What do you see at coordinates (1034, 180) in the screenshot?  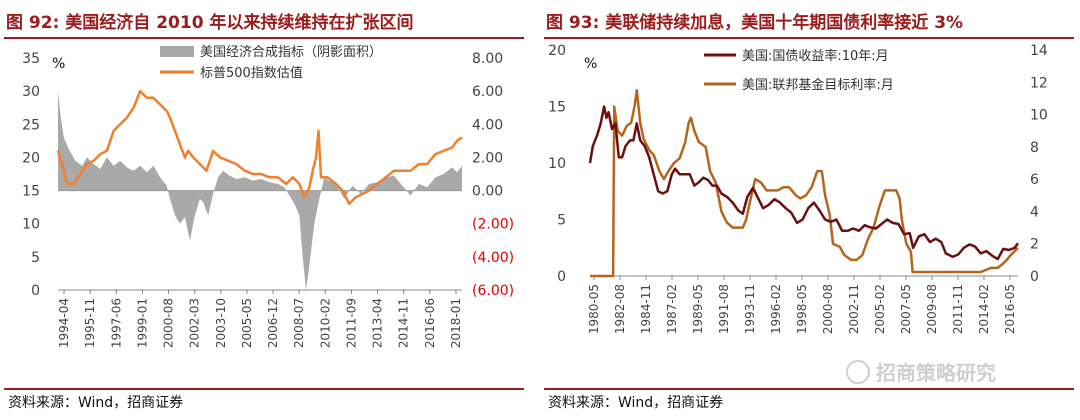 I see `y-right-tick: 6` at bounding box center [1034, 180].